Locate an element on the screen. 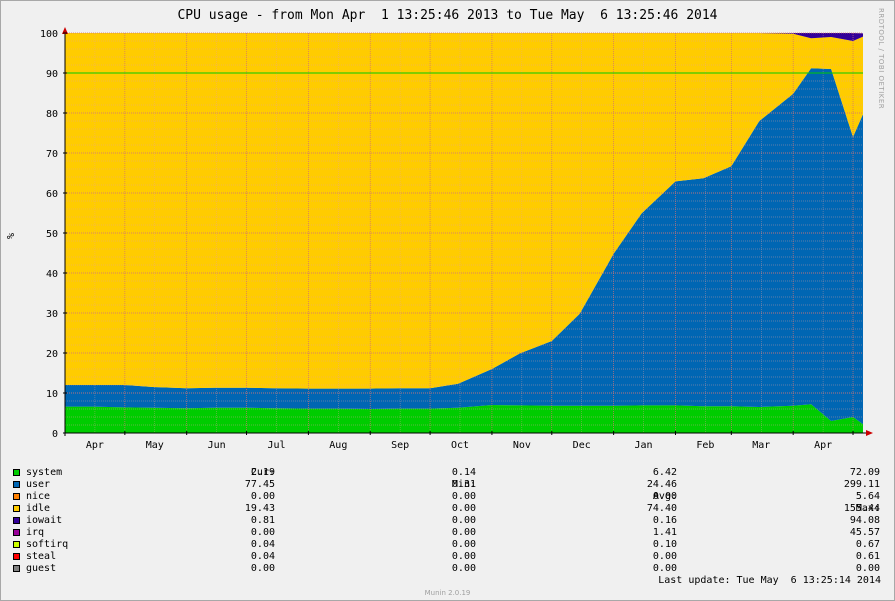  y-tick-label: 50 is located at coordinates (52, 234).